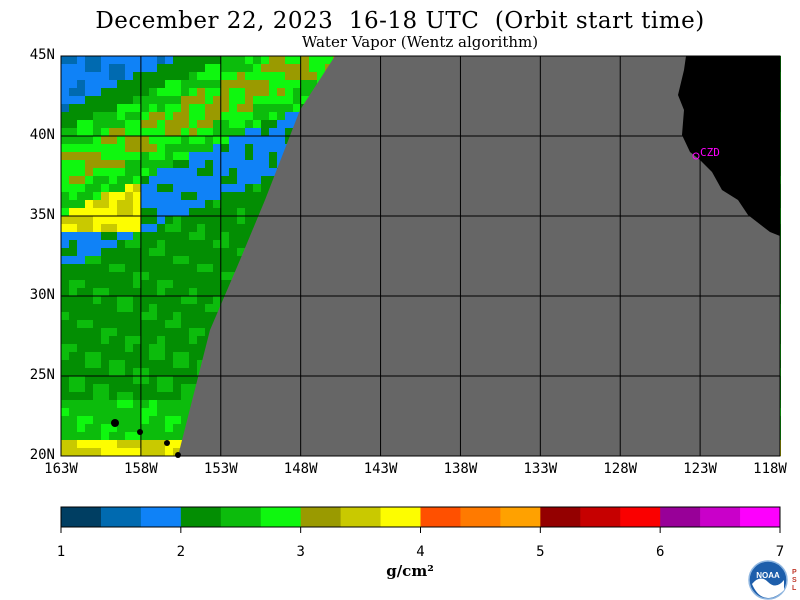 The height and width of the screenshot is (600, 800). Describe the element at coordinates (140, 432) in the screenshot. I see `island` at that location.